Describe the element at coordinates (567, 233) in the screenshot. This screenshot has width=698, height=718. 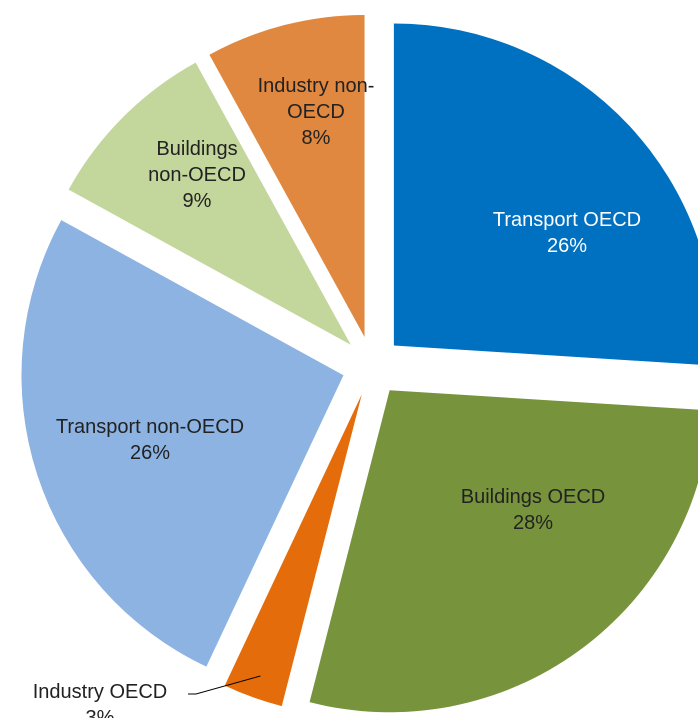
I see `data-label: Transport OECD 26%` at that location.